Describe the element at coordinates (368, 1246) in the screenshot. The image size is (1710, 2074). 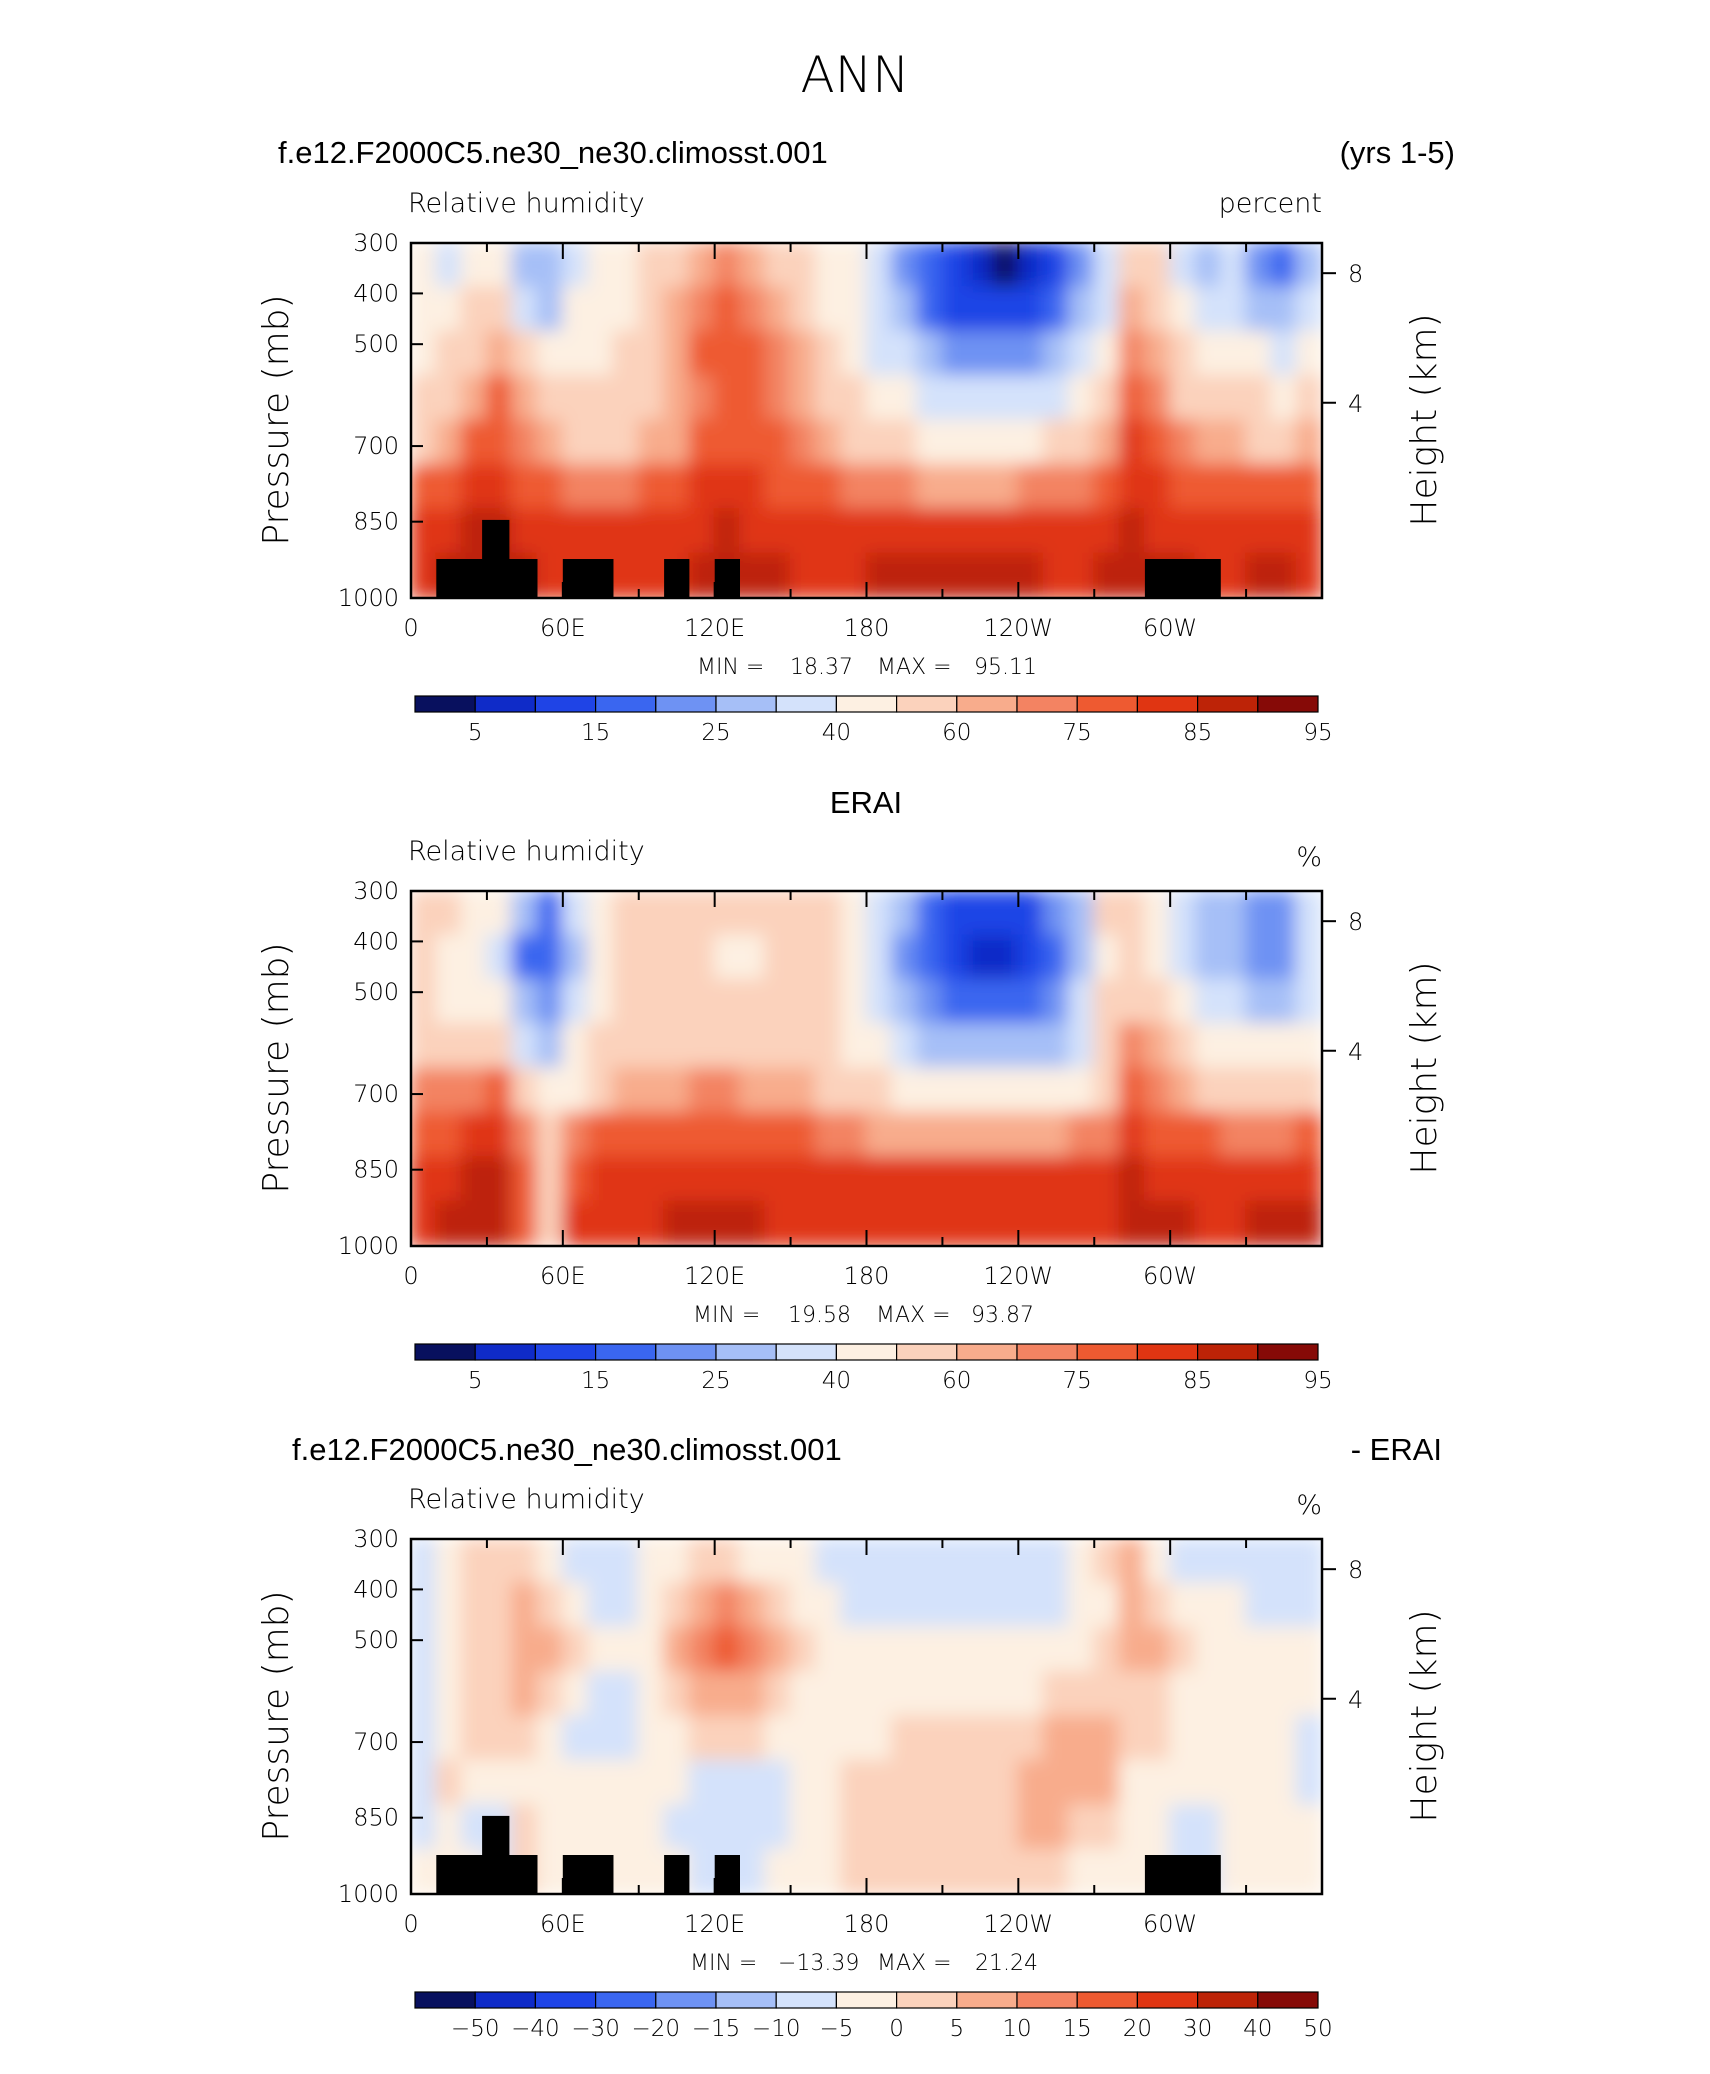
I see `y-tick-label: 1000` at that location.